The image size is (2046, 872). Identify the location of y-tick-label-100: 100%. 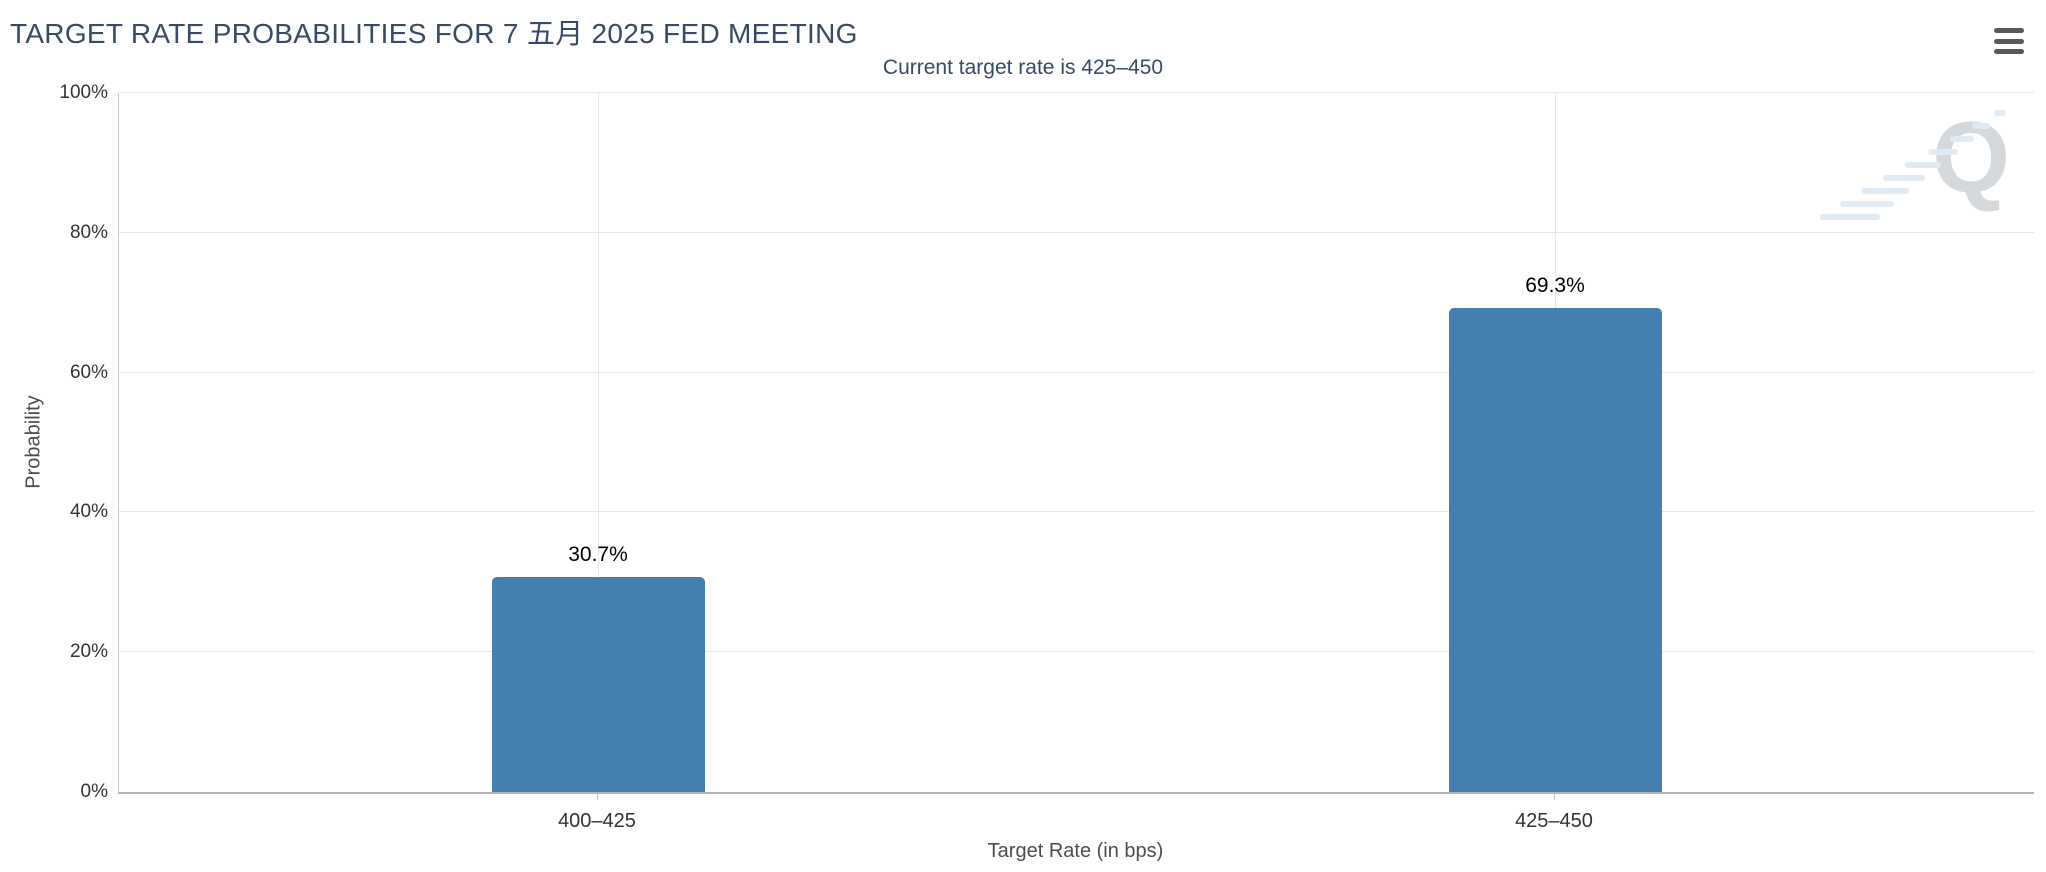
(83, 92).